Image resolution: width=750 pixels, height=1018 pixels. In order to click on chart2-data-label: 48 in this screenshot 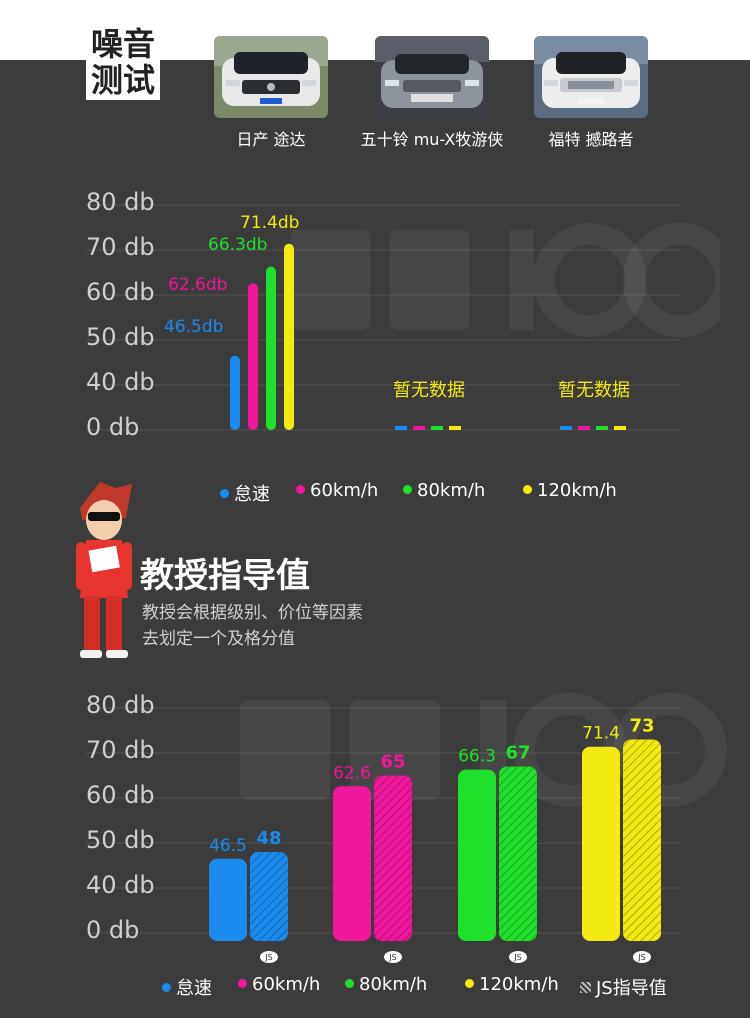, I will do `click(268, 838)`.